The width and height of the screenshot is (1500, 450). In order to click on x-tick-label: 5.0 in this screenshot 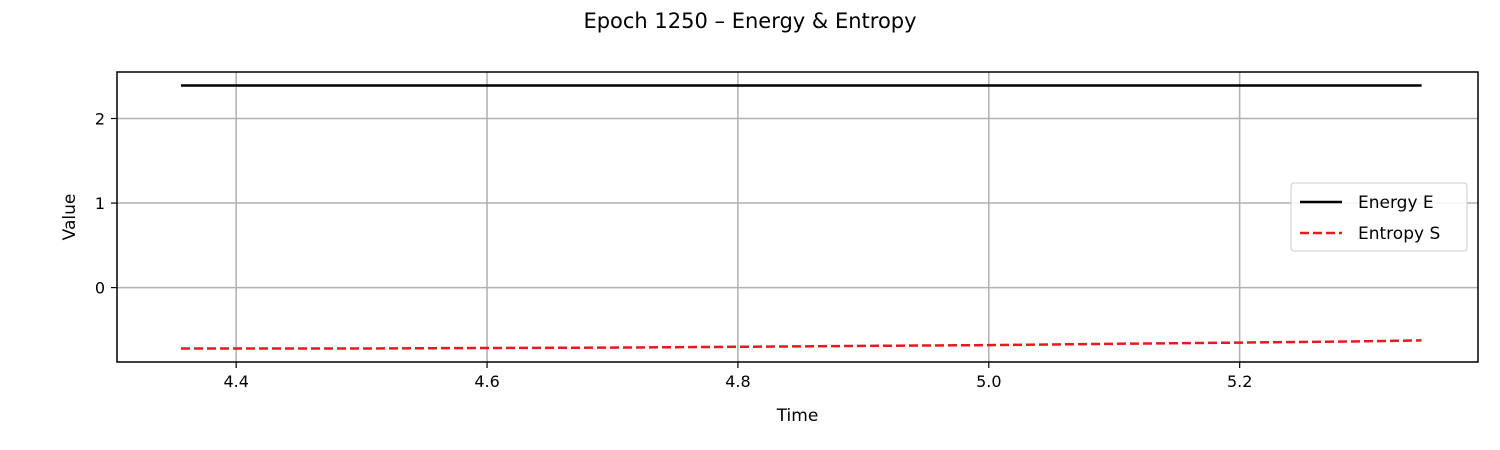, I will do `click(988, 381)`.